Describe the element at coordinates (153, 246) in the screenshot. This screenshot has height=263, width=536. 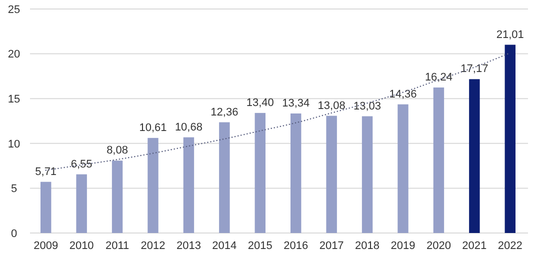
I see `x-tick-label: 2012` at that location.